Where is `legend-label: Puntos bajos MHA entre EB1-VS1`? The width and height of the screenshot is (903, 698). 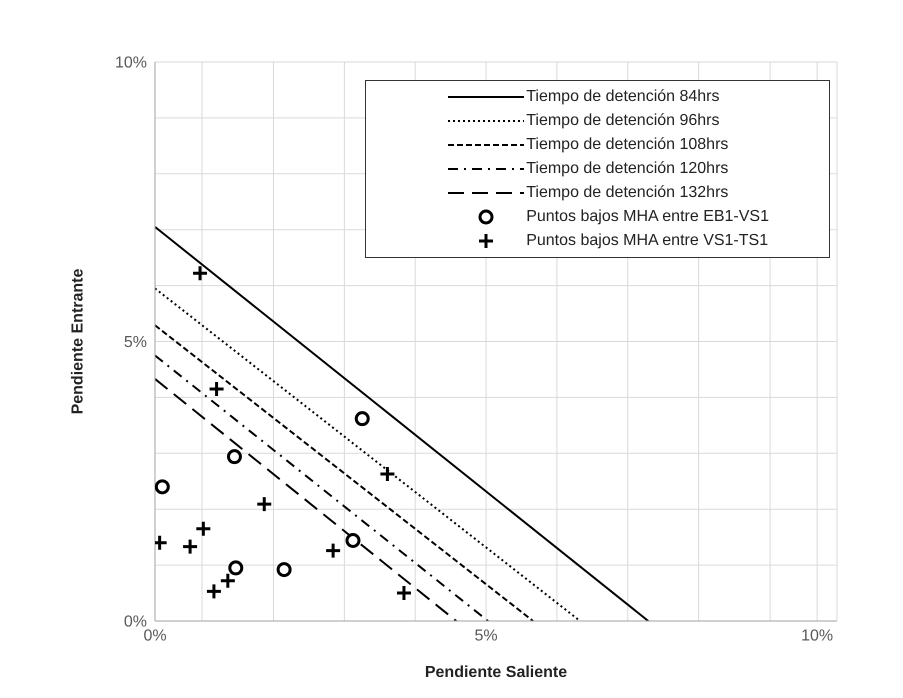 legend-label: Puntos bajos MHA entre EB1-VS1 is located at coordinates (647, 217).